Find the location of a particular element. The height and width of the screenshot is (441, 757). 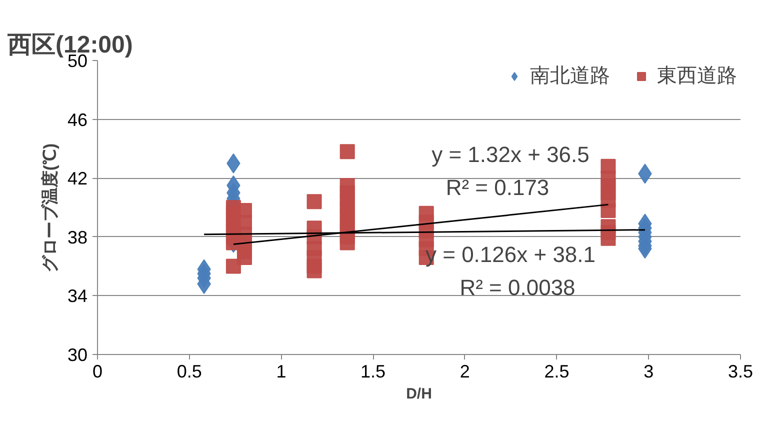

legend-label: 南北道路 is located at coordinates (570, 76).